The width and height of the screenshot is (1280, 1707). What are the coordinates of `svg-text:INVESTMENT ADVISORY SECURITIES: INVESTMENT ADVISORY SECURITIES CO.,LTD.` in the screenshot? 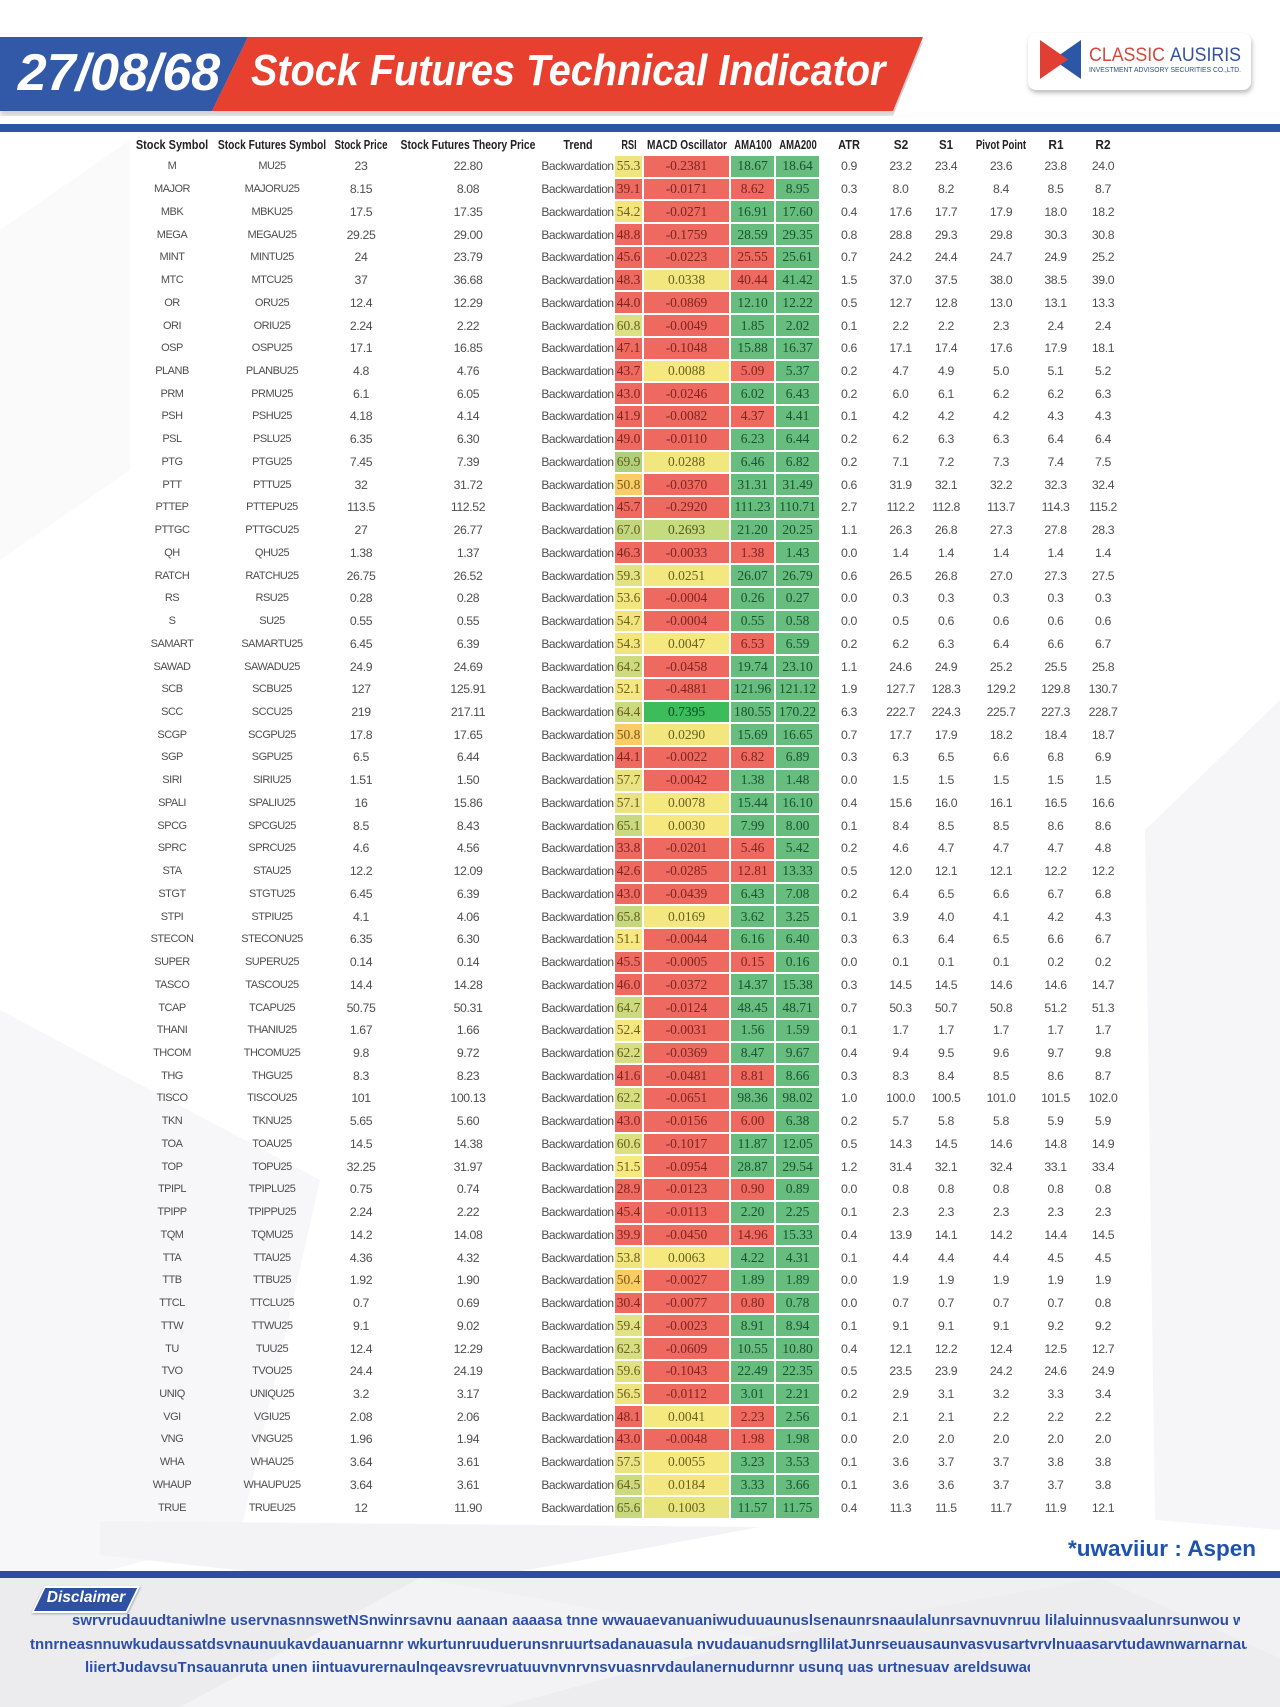 It's located at (1165, 69).